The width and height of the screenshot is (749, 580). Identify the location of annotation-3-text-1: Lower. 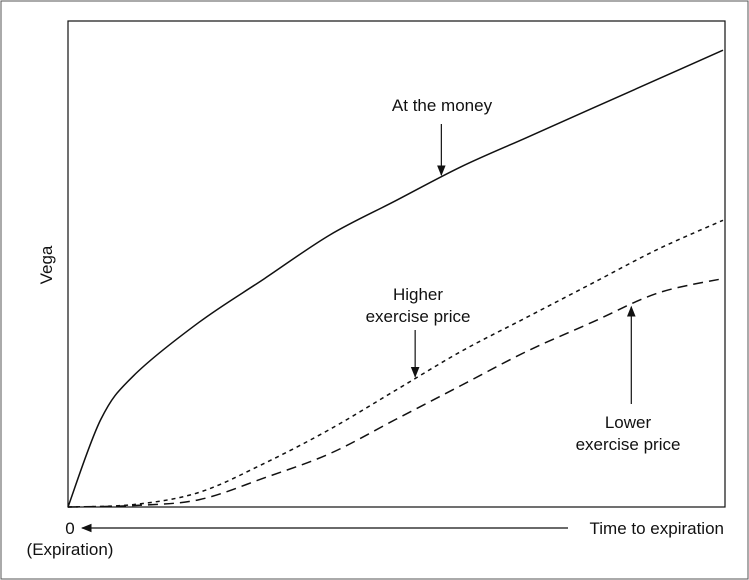
(628, 422).